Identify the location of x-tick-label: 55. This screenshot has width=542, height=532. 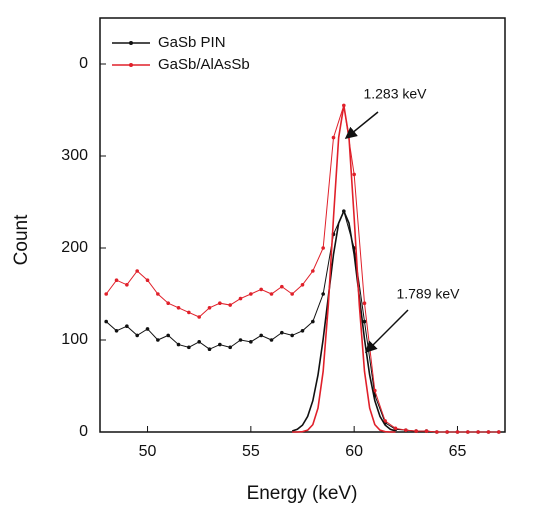
(251, 451).